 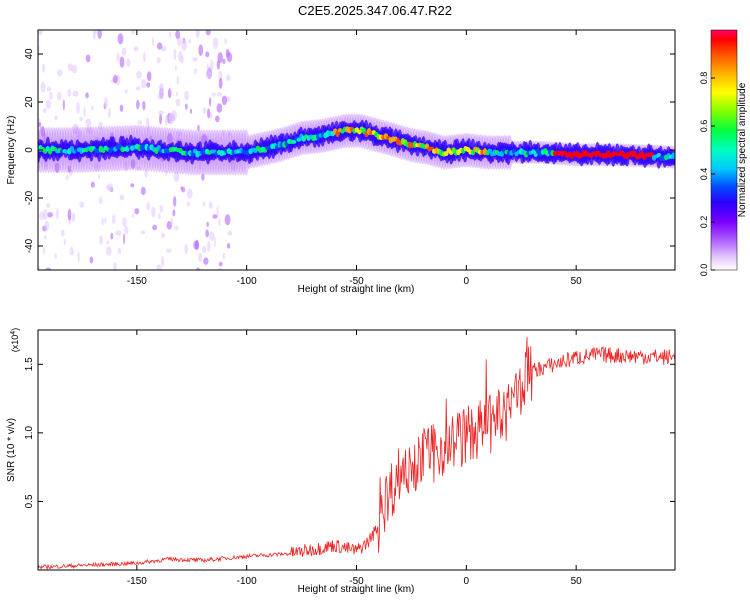 What do you see at coordinates (742, 149) in the screenshot?
I see `colorbar-label: Normalized spectral amplitude` at bounding box center [742, 149].